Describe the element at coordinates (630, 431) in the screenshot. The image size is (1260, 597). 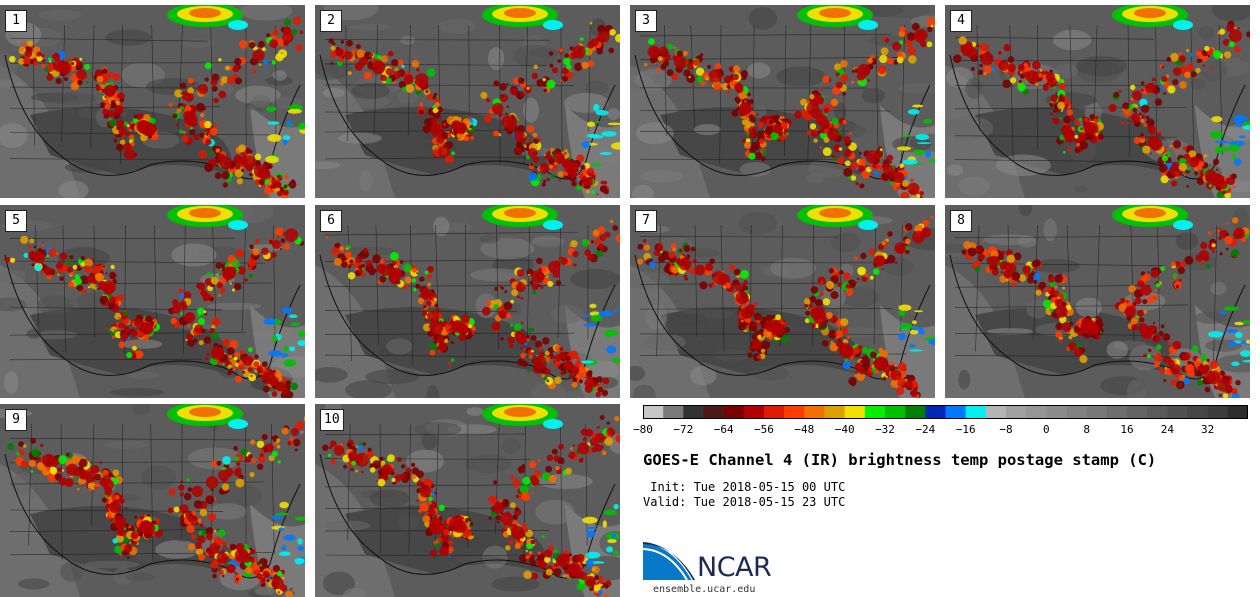
I see `colorbar-tick-labels: −80 −72 −64 −56 −48 −40 −32 −24 −16 −8 0 8 16 24 32` at that location.